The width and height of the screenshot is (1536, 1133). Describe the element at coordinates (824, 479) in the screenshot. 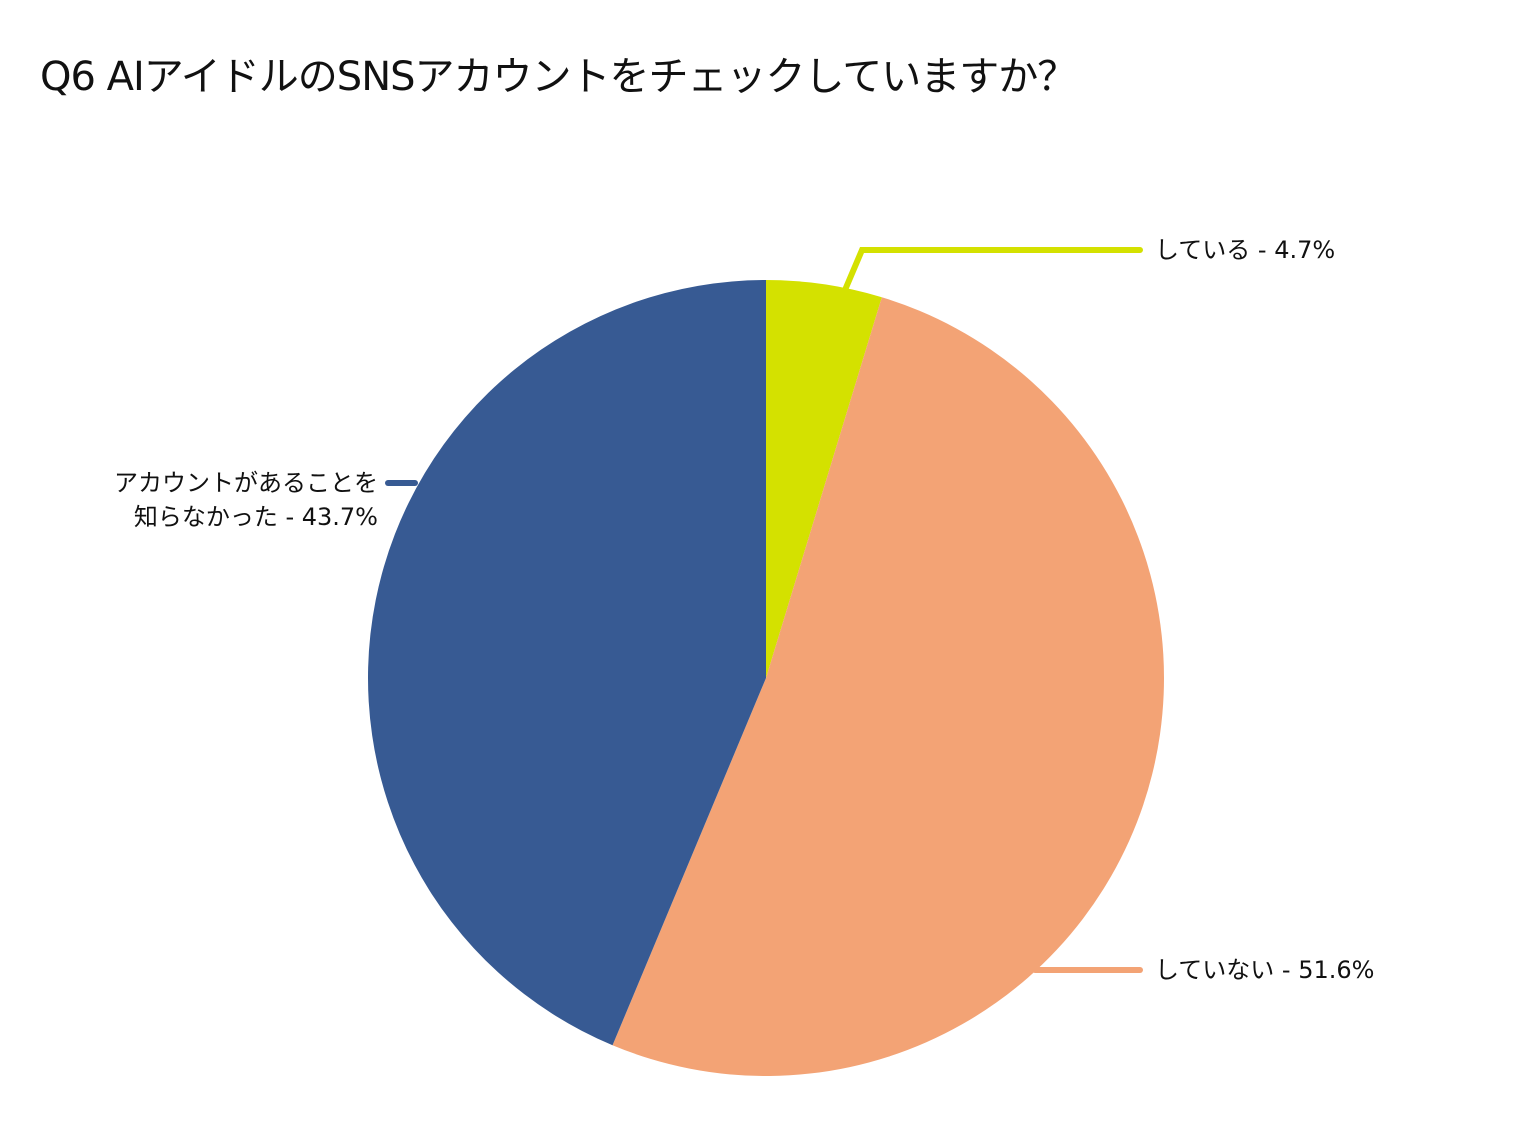

I see `pie-slice-shiteiru` at that location.